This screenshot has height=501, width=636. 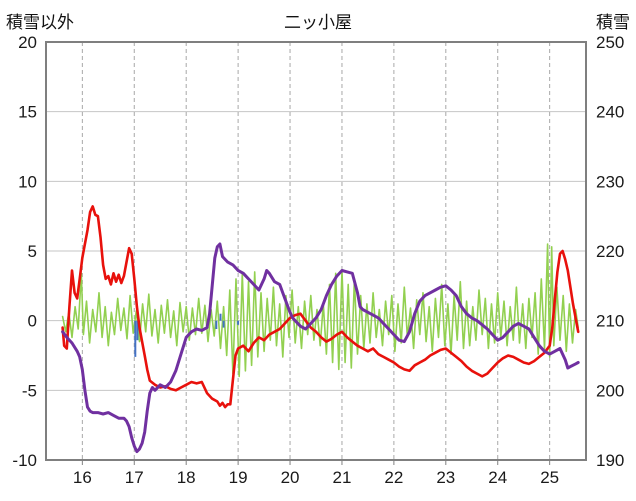 I want to click on x-tick-label: 19, so click(x=238, y=477).